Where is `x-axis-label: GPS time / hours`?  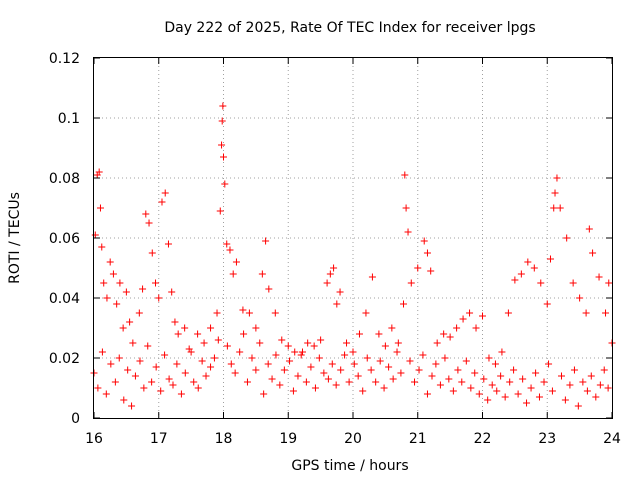 x-axis-label: GPS time / hours is located at coordinates (349, 466).